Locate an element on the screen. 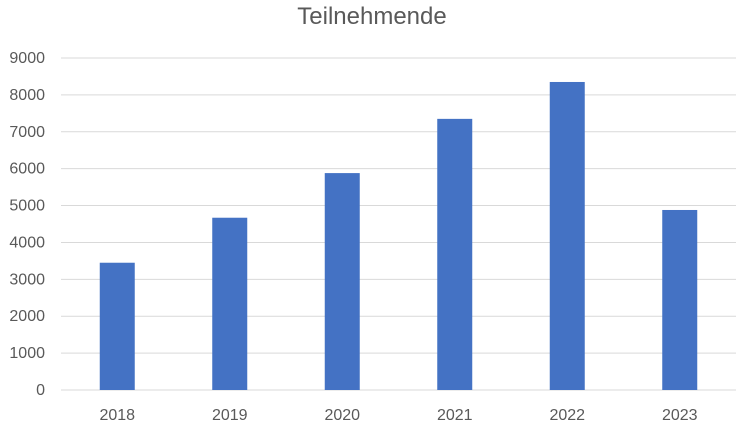  x-tick-label: 2022 is located at coordinates (567, 415).